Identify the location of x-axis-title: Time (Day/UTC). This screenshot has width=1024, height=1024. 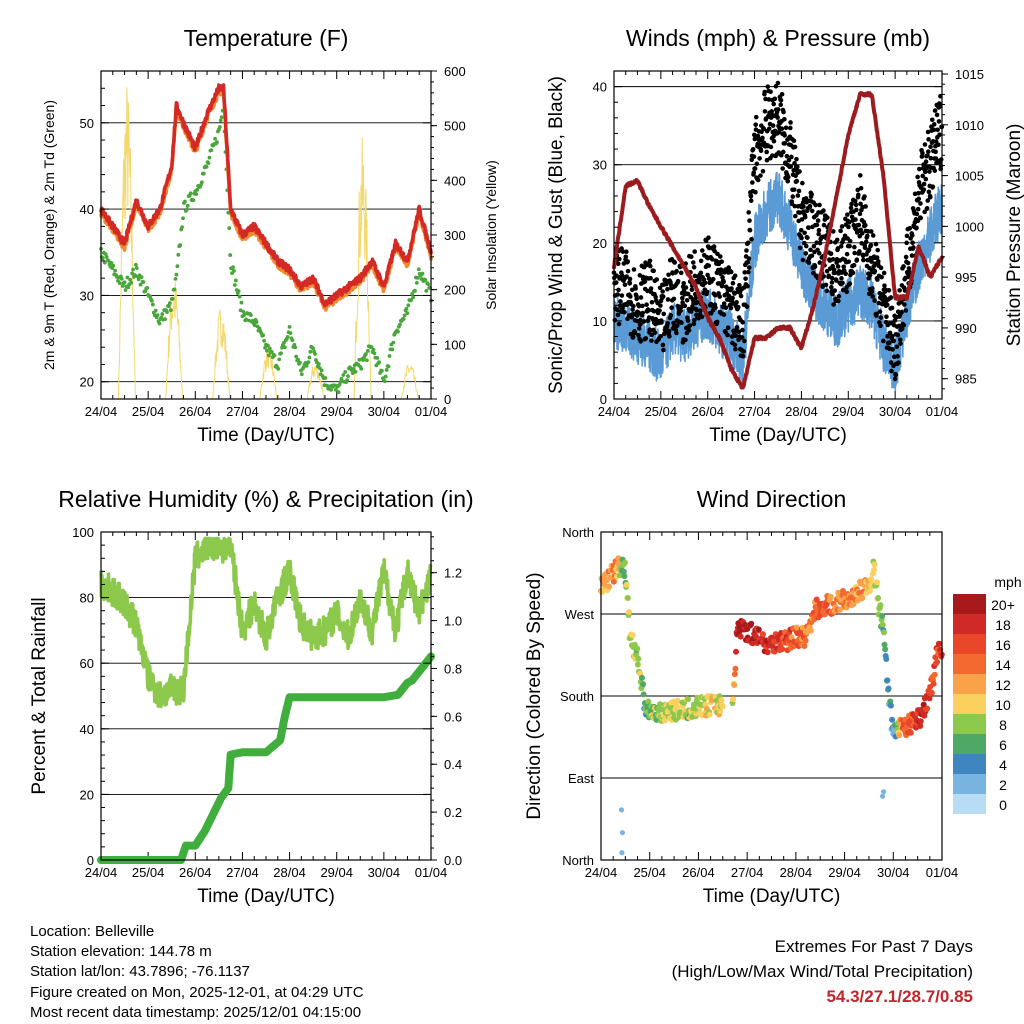
(266, 435).